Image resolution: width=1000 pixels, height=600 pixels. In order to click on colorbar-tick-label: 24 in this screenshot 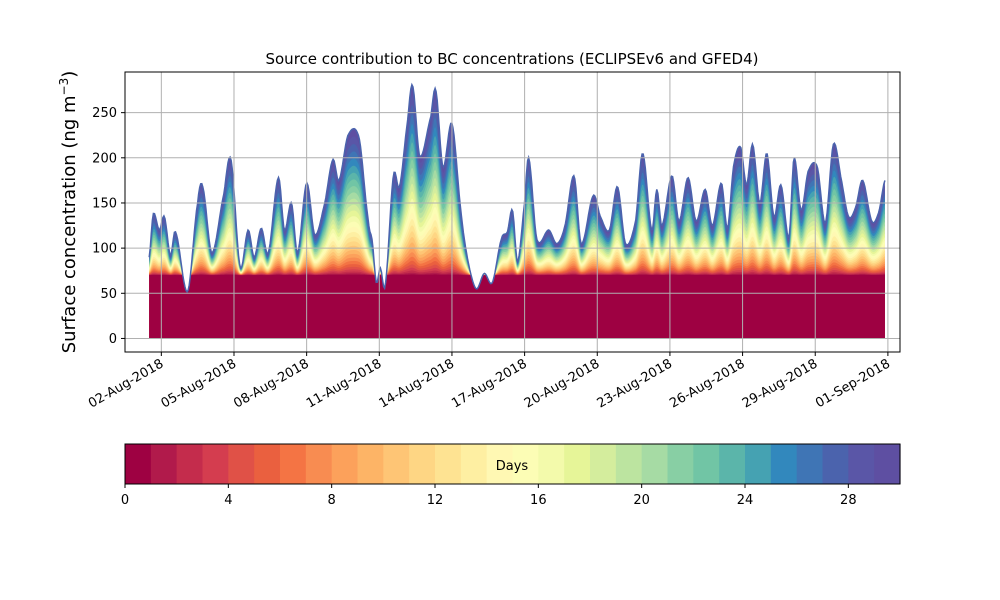, I will do `click(745, 500)`.